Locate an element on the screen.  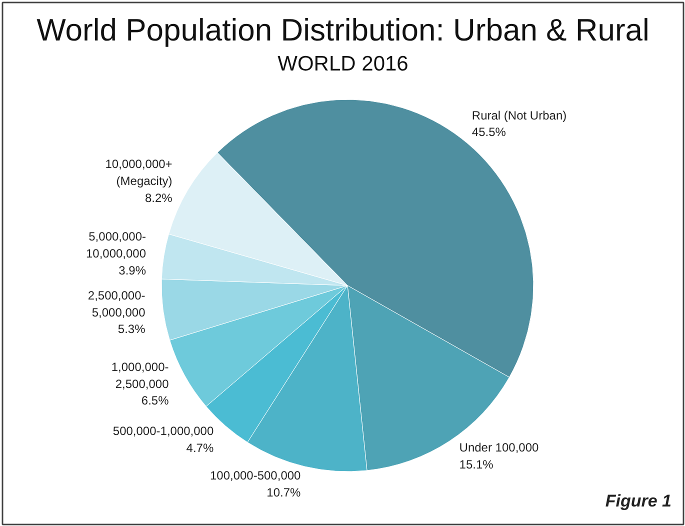
slice-label: Rural (Not Urban) is located at coordinates (519, 115).